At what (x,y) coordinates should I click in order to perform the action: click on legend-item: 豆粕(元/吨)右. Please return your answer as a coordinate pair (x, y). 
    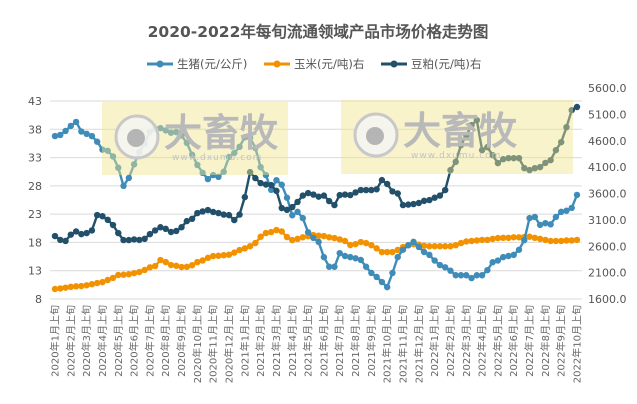
    Looking at the image, I should click on (431, 64).